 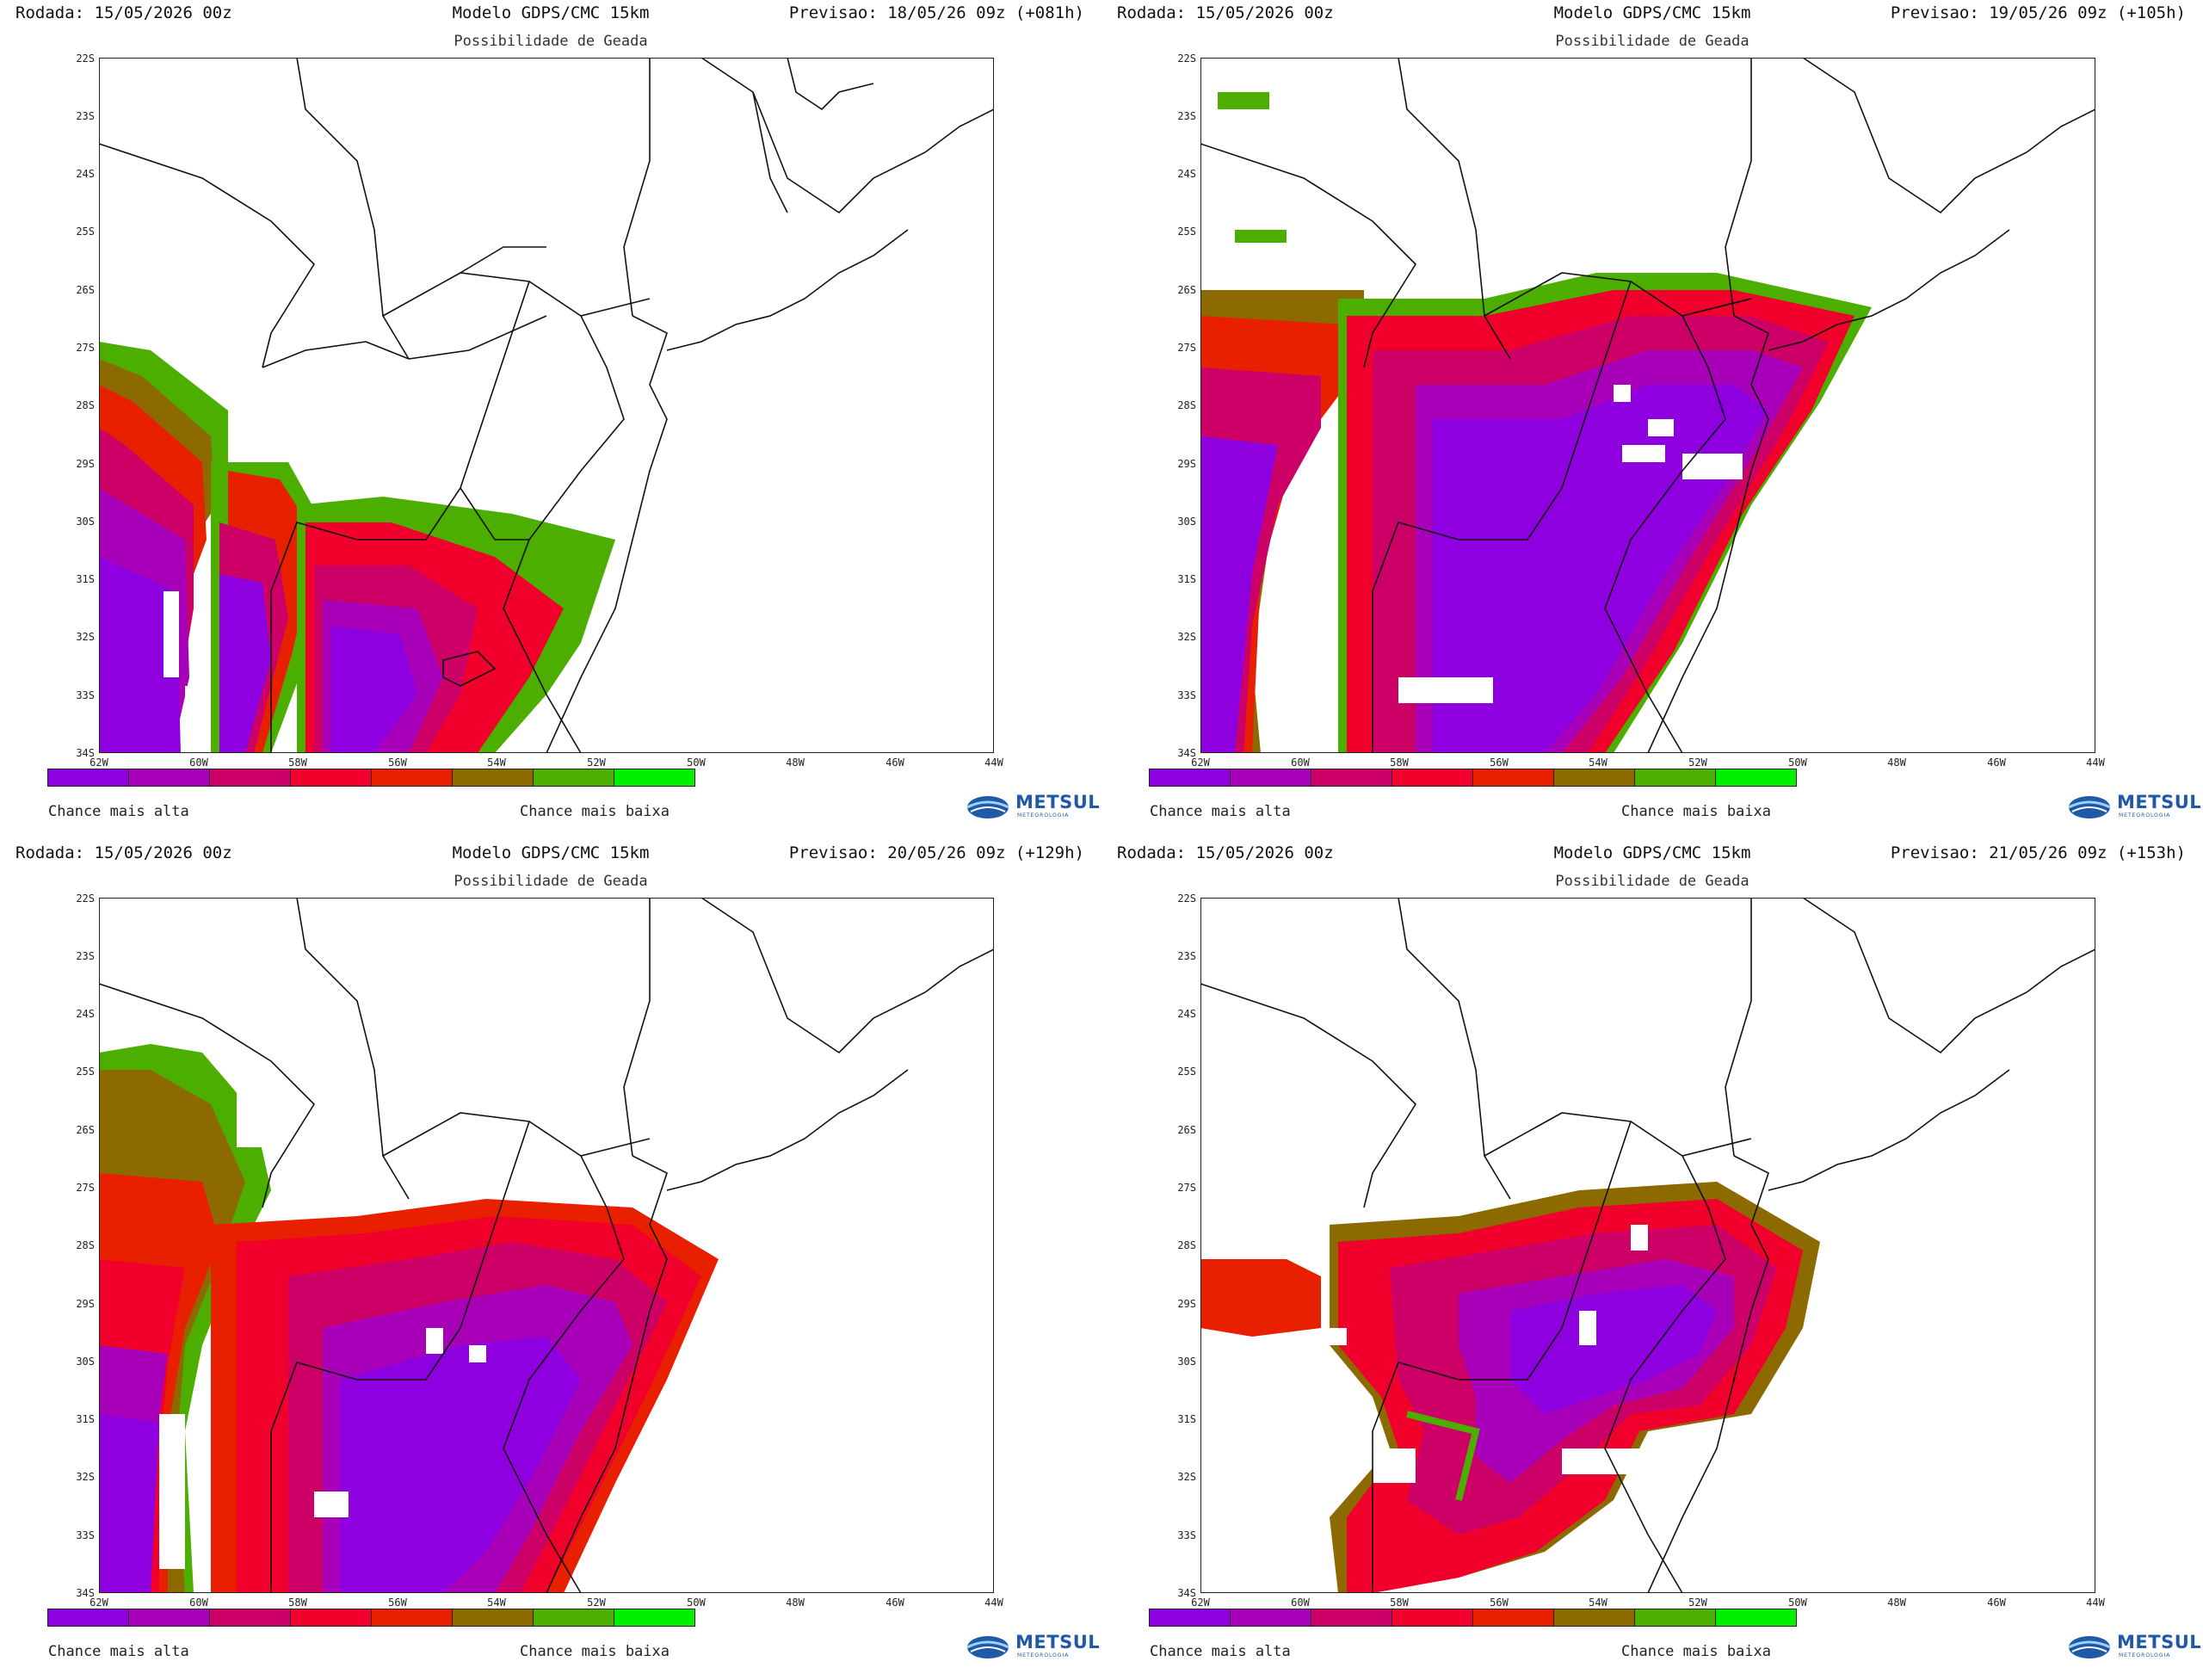 What do you see at coordinates (936, 12) in the screenshot?
I see `forecast-label: Previsao: 18/05/26 09z (+081h)` at bounding box center [936, 12].